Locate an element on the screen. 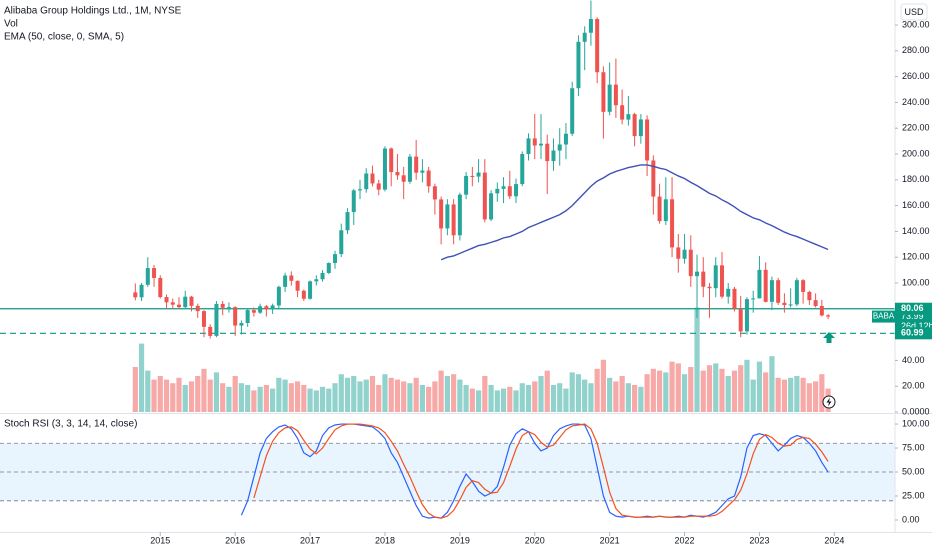 The width and height of the screenshot is (932, 550). y-tick-label: 180.00 is located at coordinates (916, 179).